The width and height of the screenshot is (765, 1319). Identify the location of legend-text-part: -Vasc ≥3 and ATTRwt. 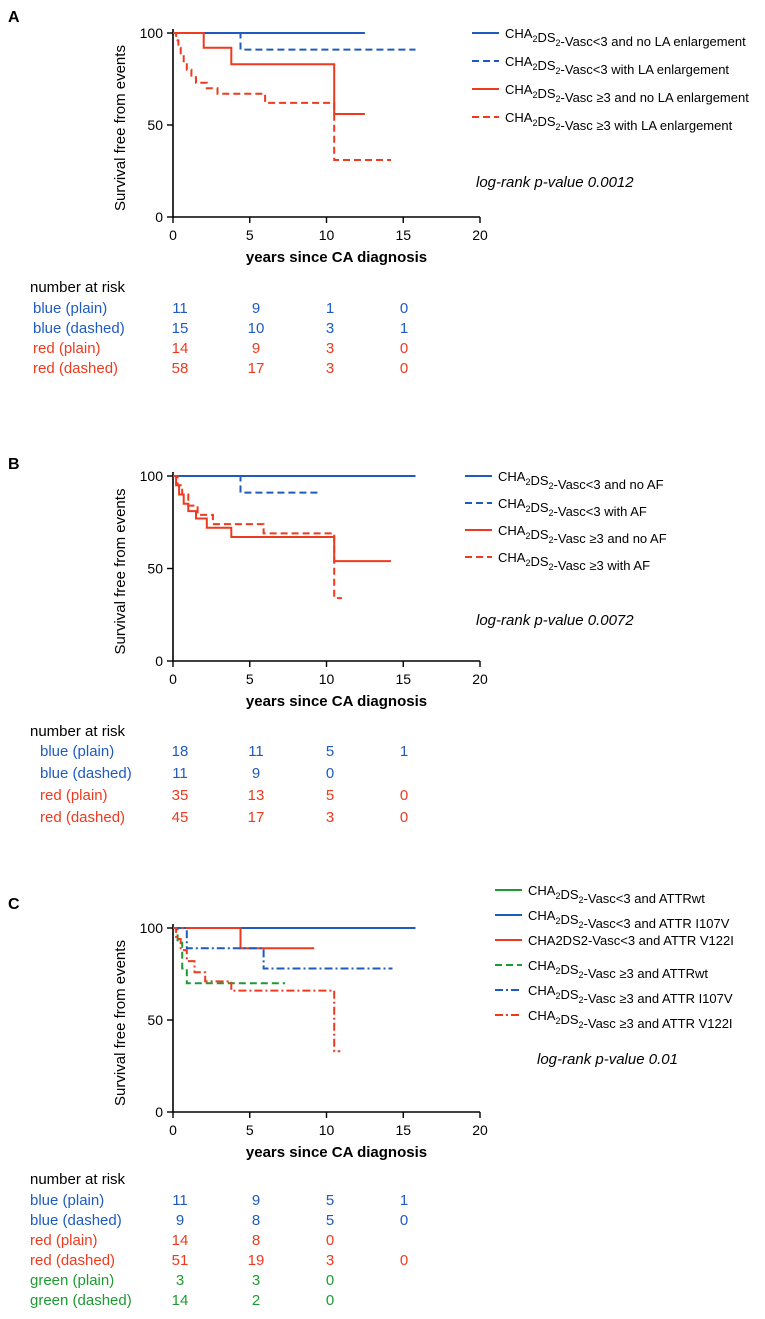
(646, 973).